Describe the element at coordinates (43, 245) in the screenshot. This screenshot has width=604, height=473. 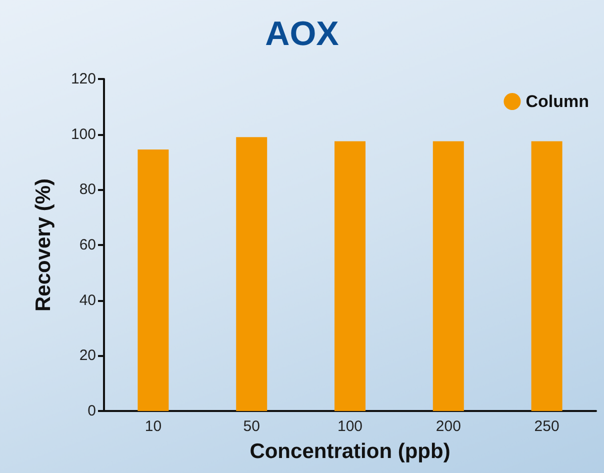
I see `y-axis-title: Recovery (%)` at that location.